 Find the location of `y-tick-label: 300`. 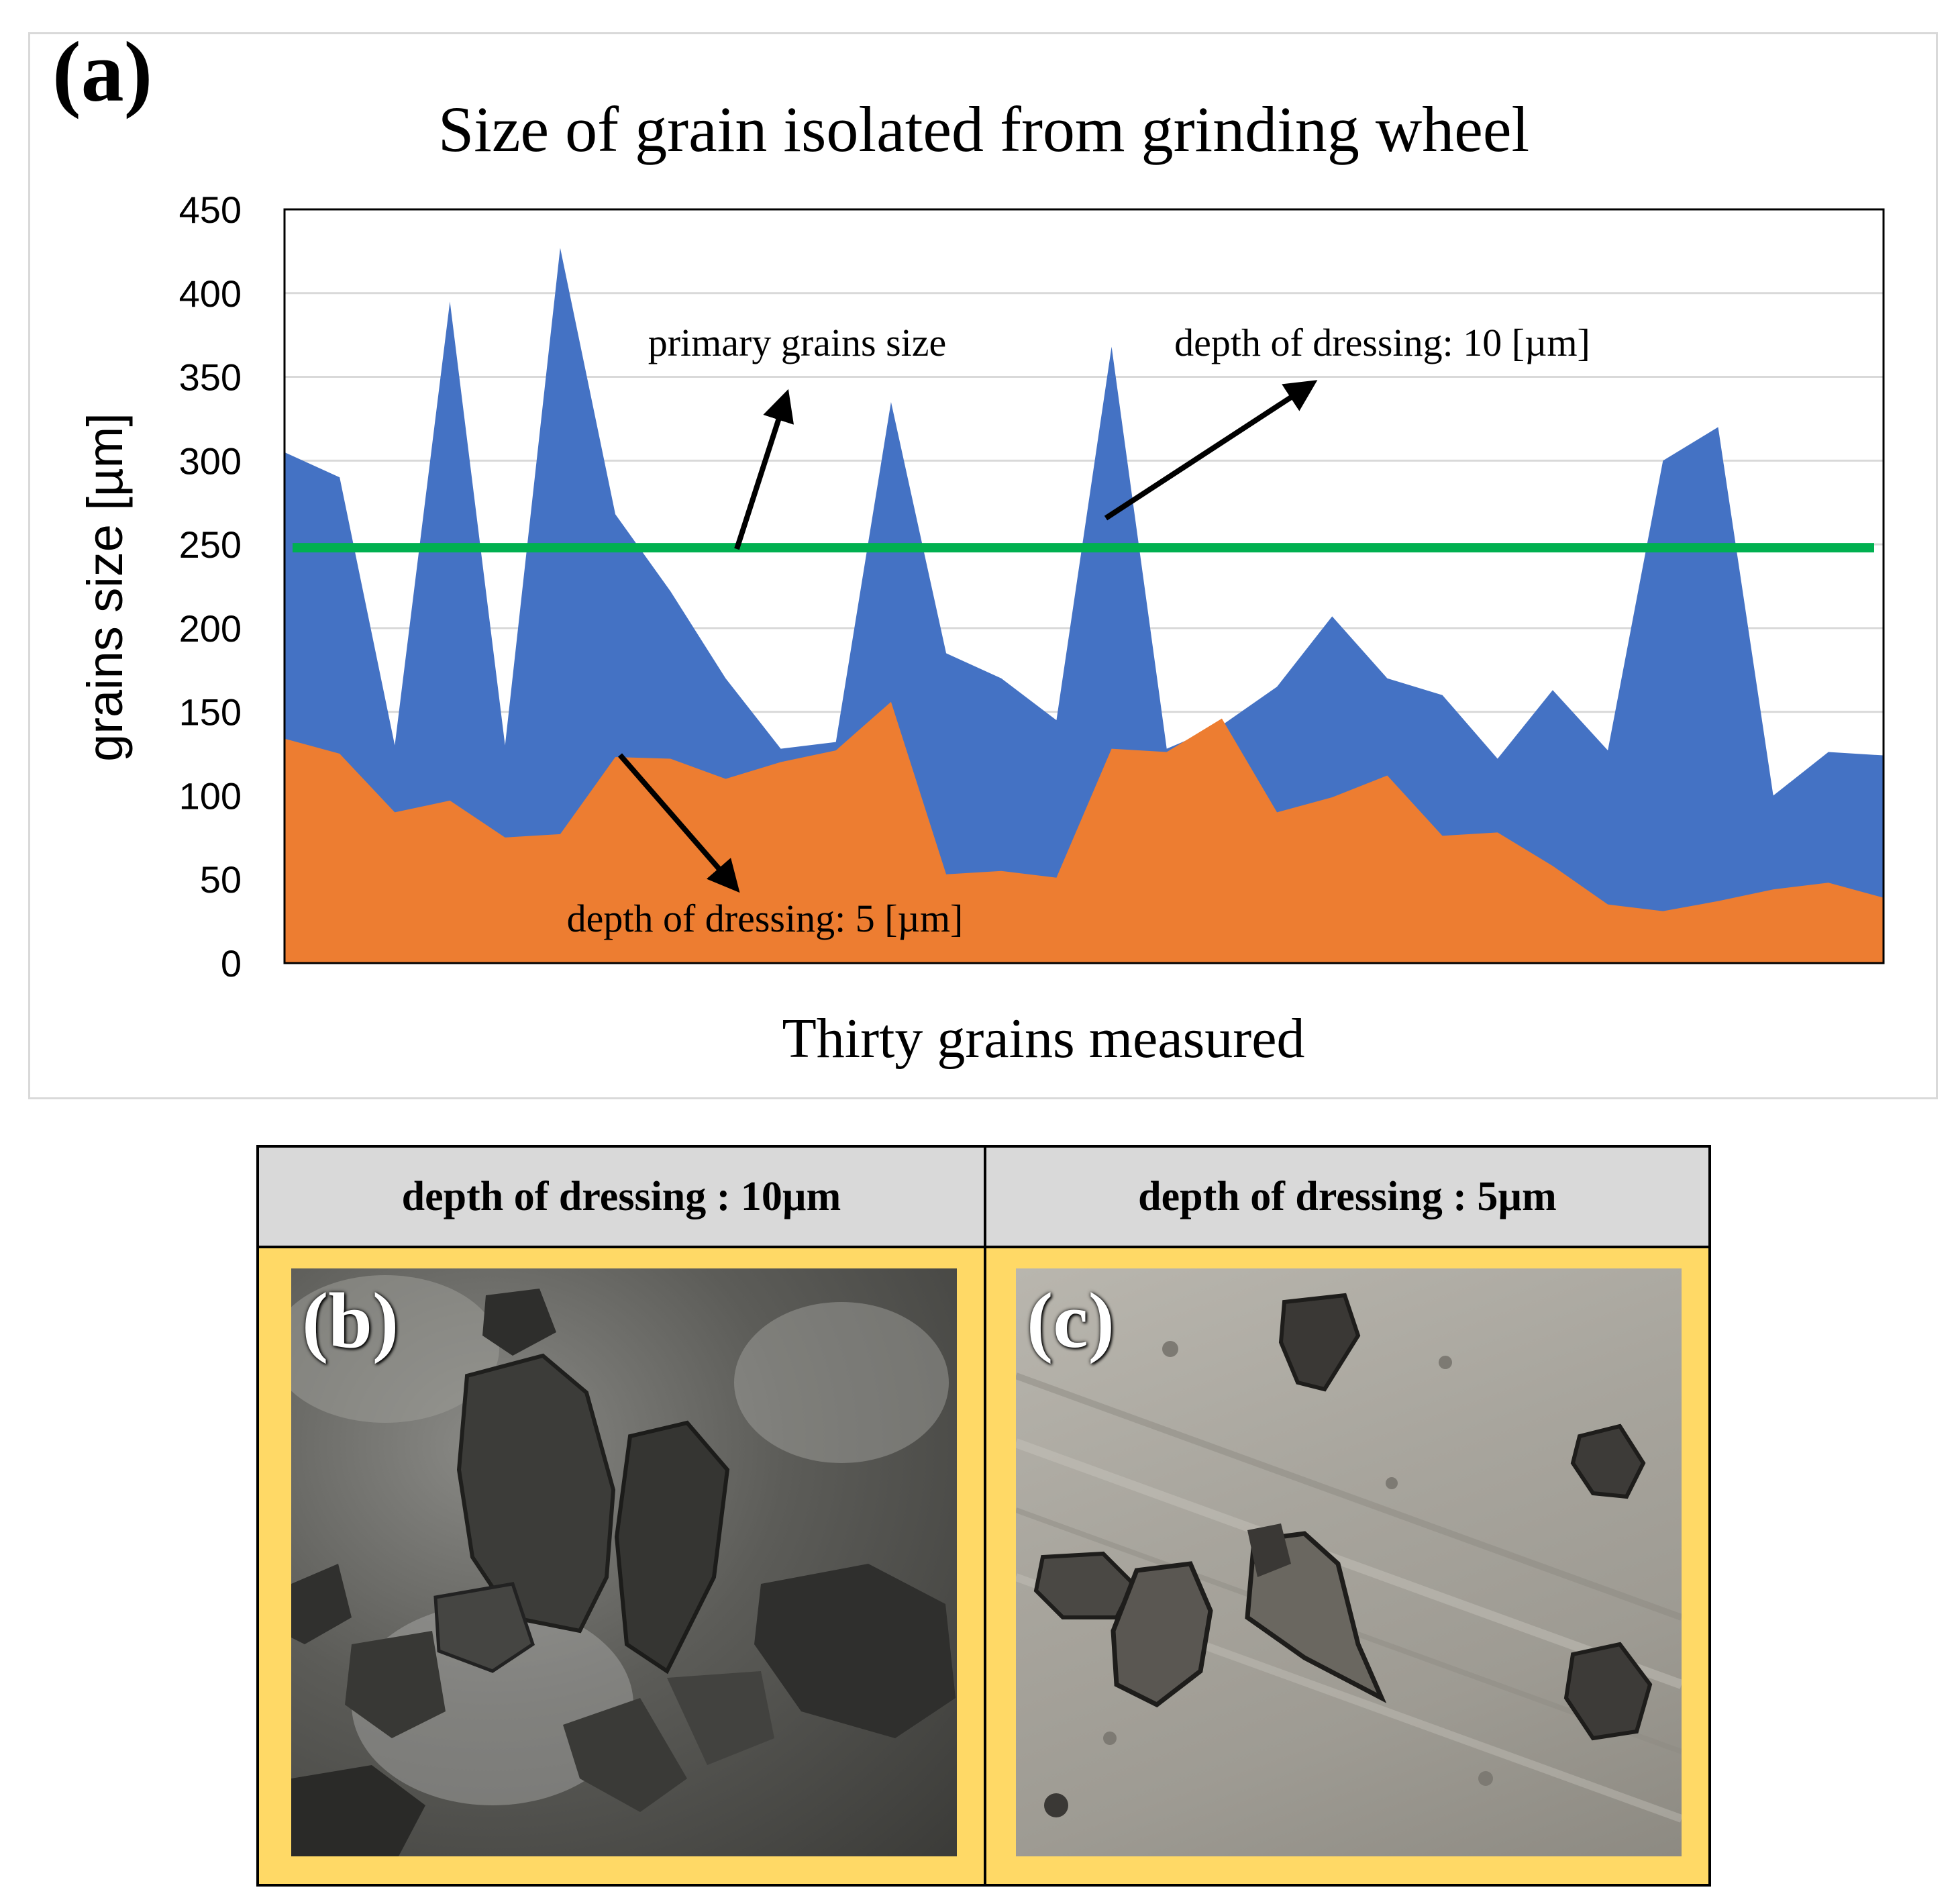

y-tick-label: 300 is located at coordinates (210, 461).